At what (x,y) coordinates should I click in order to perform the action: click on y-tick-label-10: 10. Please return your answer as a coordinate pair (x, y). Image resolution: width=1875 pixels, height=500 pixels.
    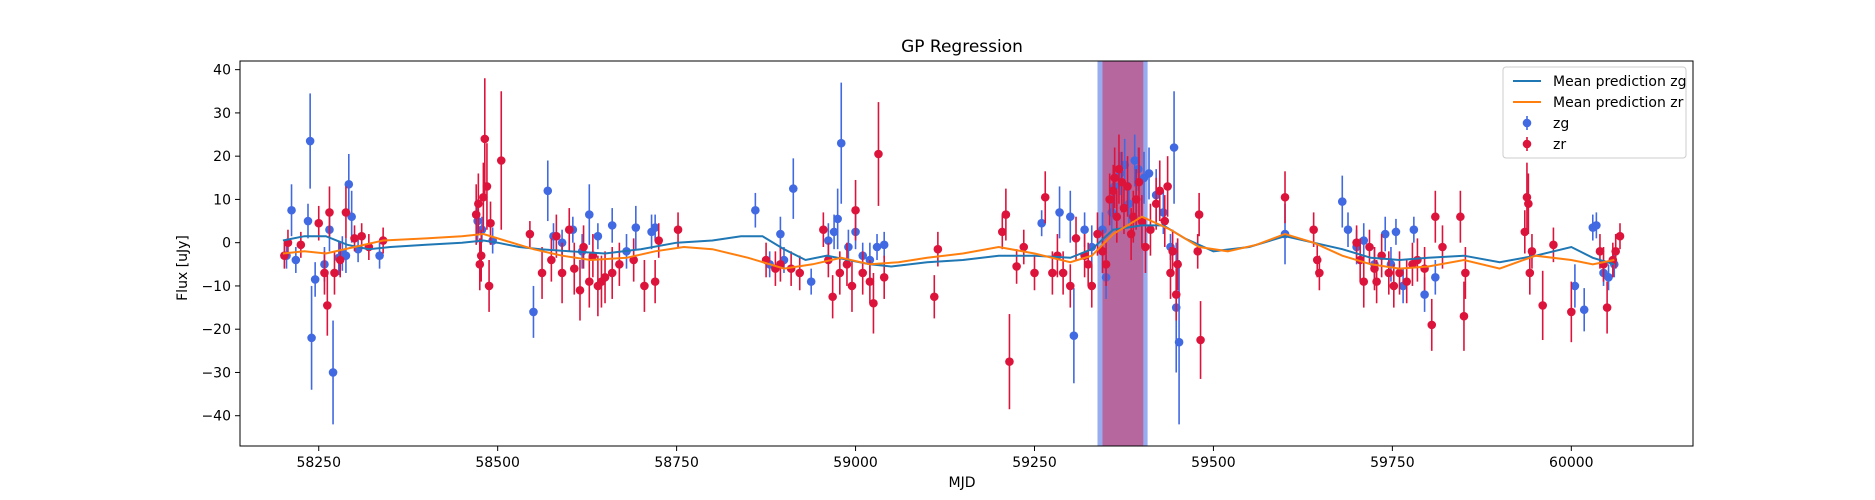
    Looking at the image, I should click on (222, 200).